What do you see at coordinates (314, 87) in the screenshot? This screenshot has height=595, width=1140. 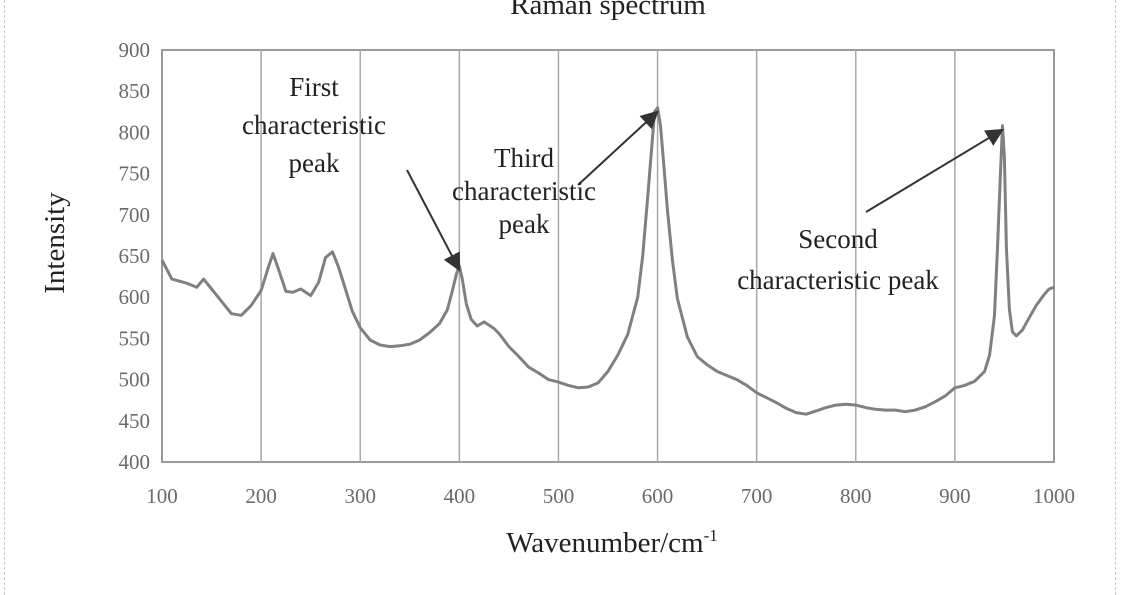 I see `annotation-label: First` at bounding box center [314, 87].